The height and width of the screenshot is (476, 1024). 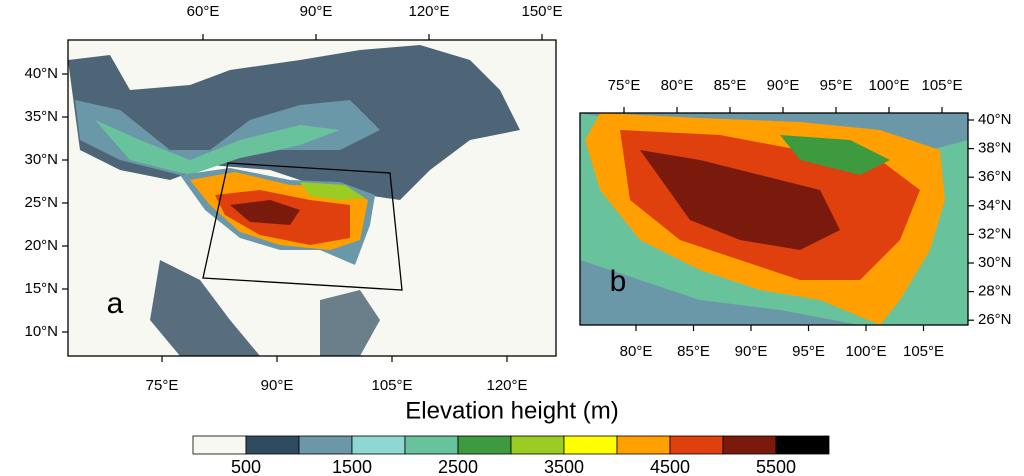 I want to click on x-tick-label: 150°E, so click(x=541, y=11).